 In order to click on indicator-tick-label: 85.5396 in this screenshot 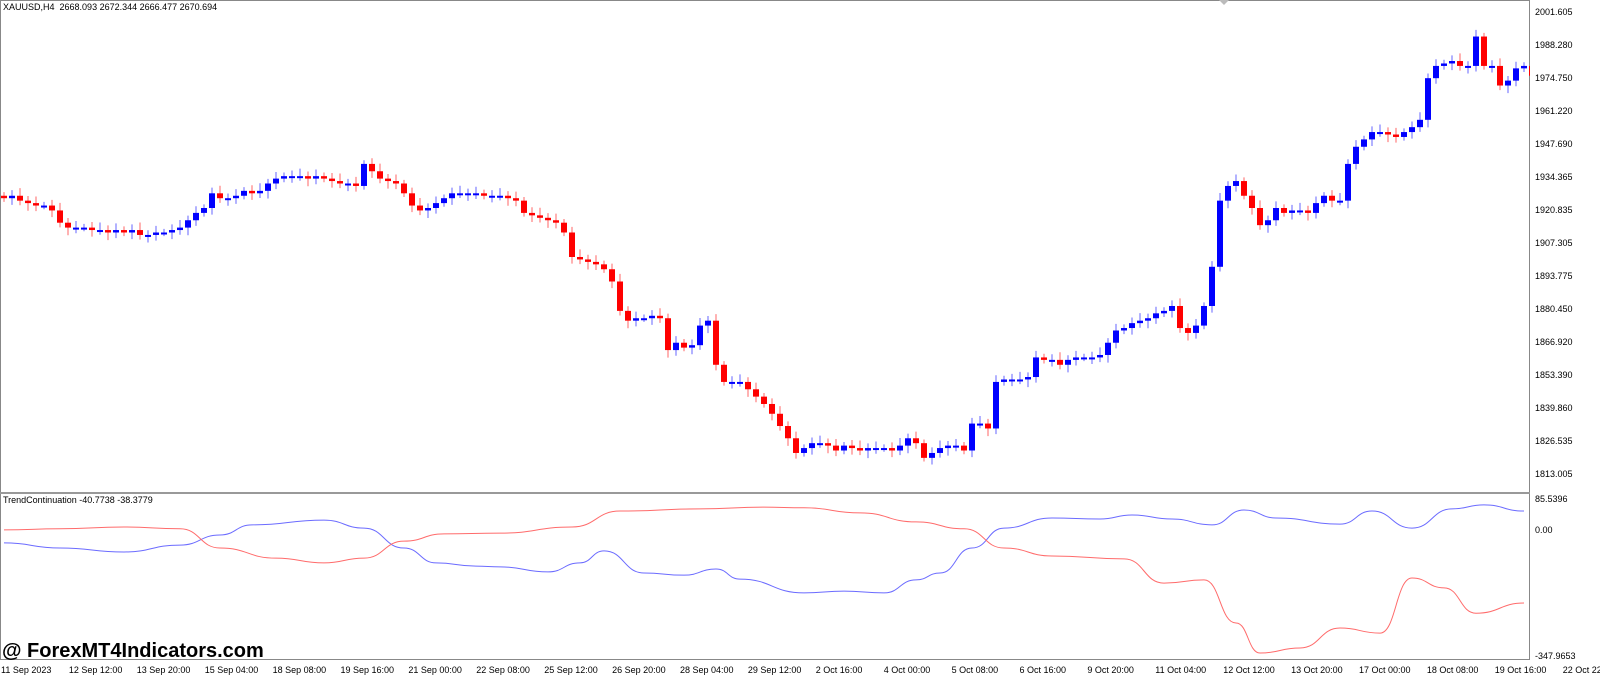, I will do `click(1551, 499)`.